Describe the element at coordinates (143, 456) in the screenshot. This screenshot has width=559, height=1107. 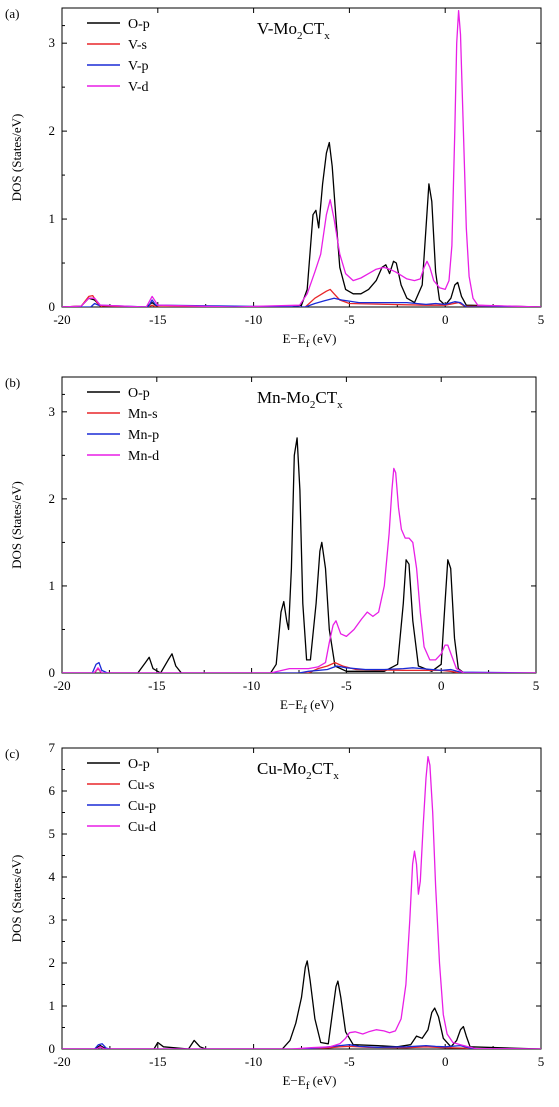
I see `legend-label: Mn-d` at that location.